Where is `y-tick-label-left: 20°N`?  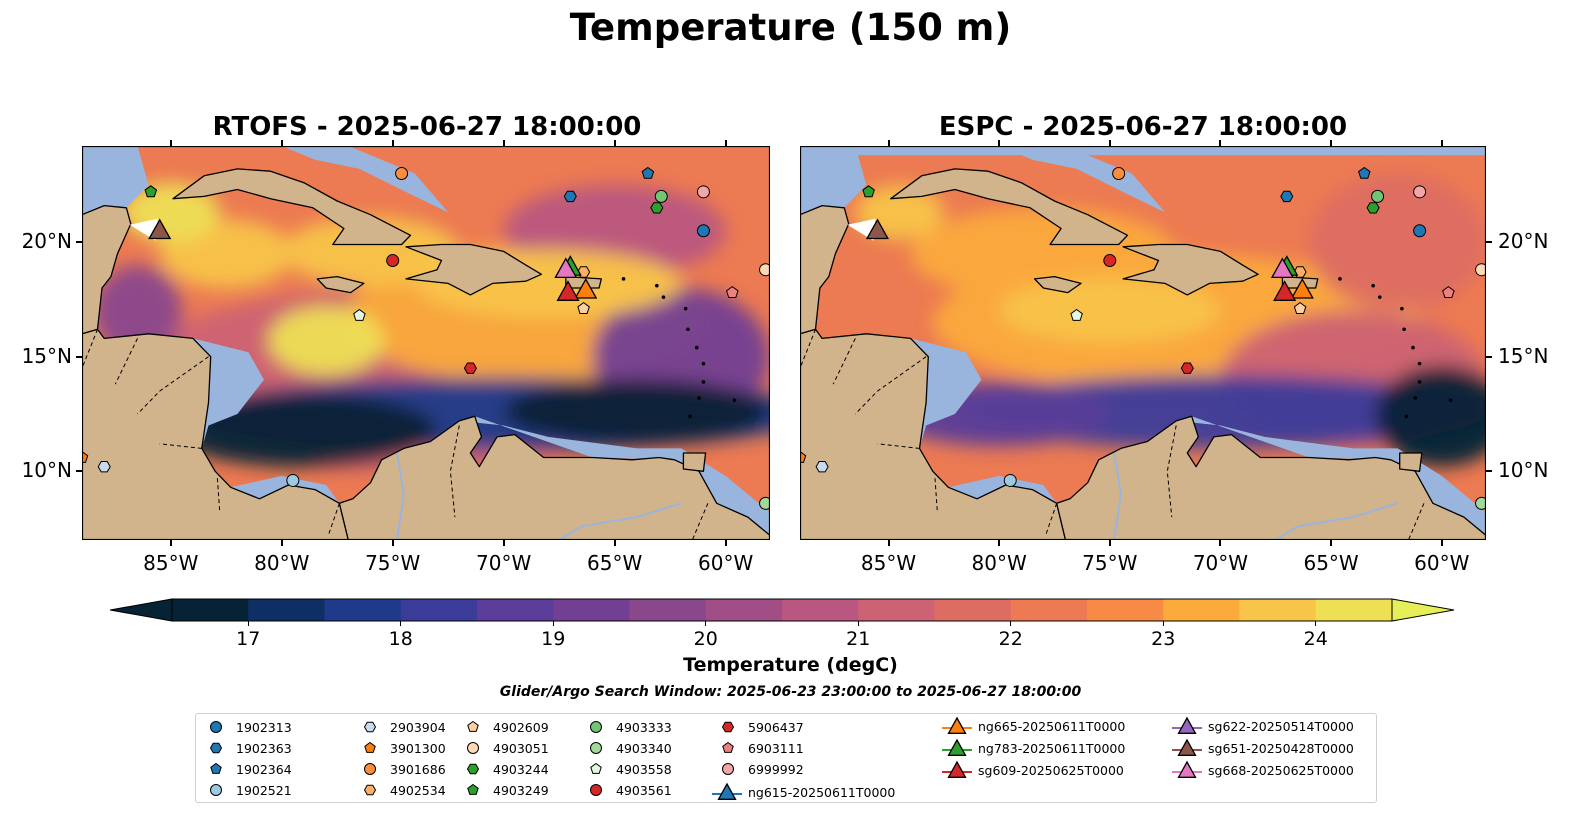
y-tick-label-left: 20°N is located at coordinates (46, 241).